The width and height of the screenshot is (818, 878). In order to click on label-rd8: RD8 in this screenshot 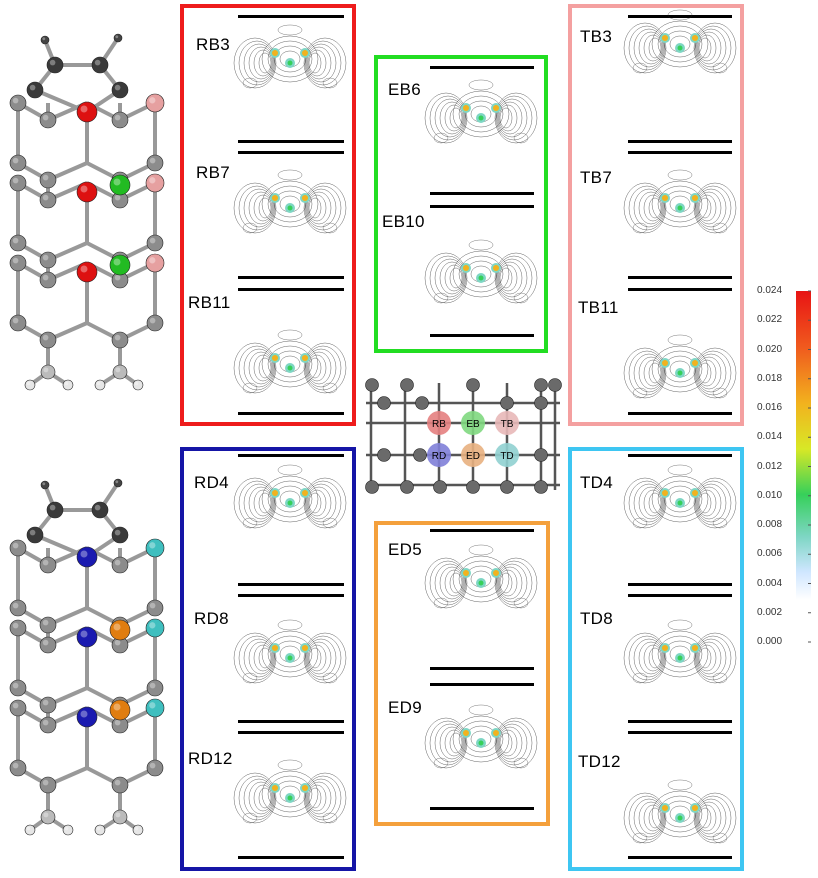, I will do `click(211, 618)`.